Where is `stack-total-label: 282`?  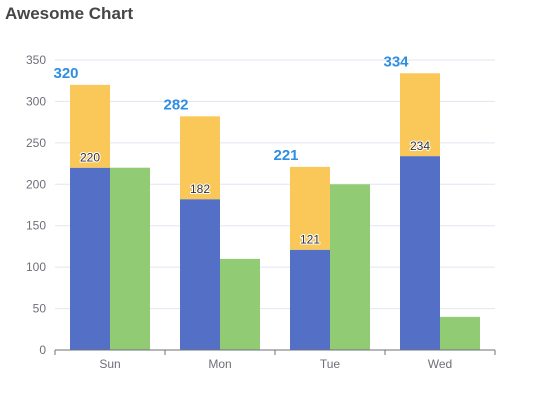
stack-total-label: 282 is located at coordinates (175, 104).